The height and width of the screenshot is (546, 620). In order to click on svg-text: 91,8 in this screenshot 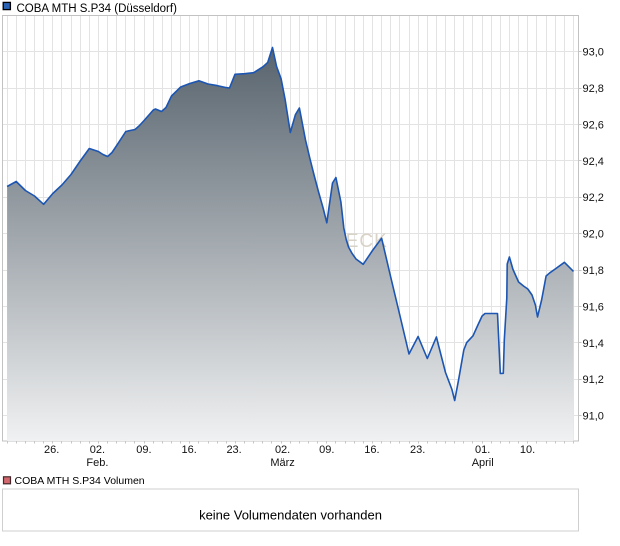, I will do `click(593, 271)`.